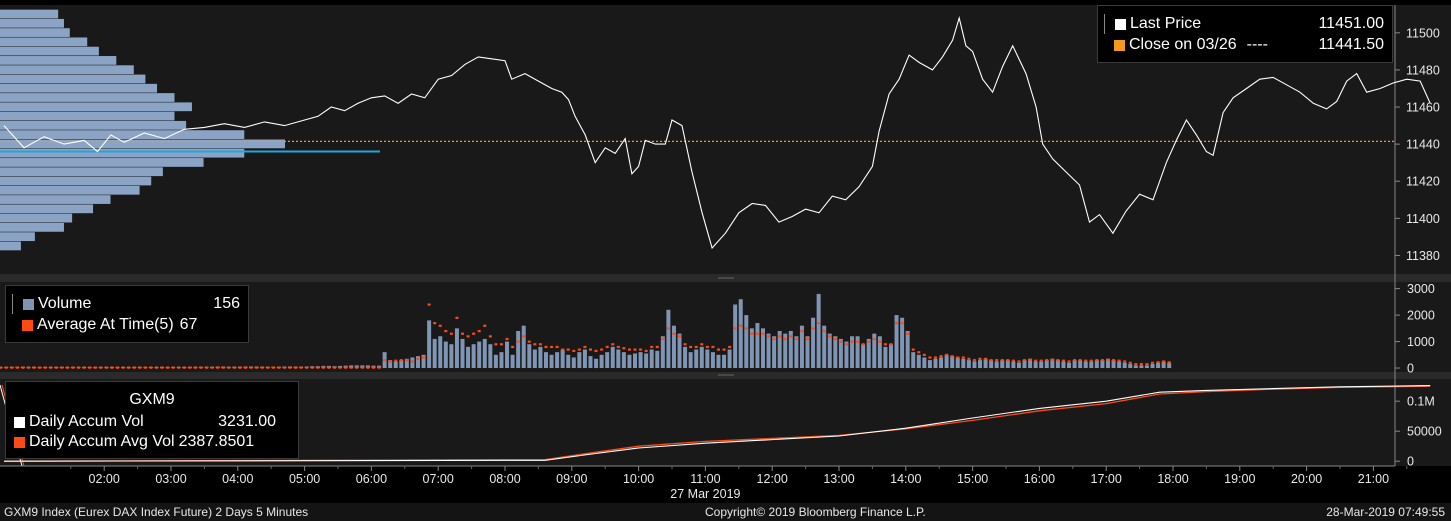  Describe the element at coordinates (1423, 70) in the screenshot. I see `price-y-tick-label: 11480` at that location.